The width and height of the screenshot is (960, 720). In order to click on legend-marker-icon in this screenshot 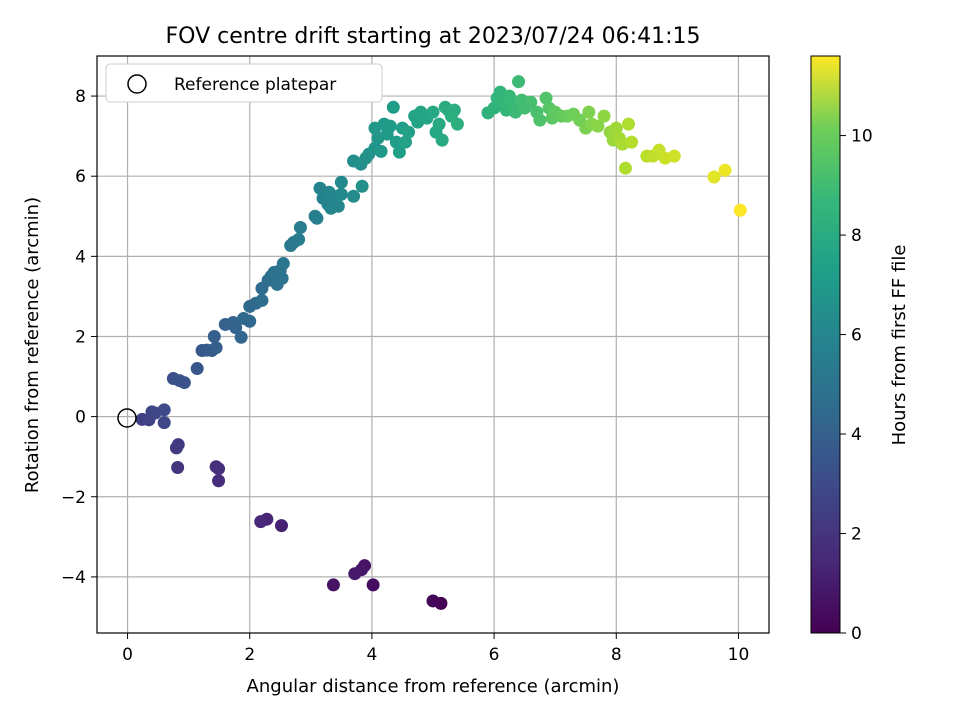, I will do `click(137, 84)`.